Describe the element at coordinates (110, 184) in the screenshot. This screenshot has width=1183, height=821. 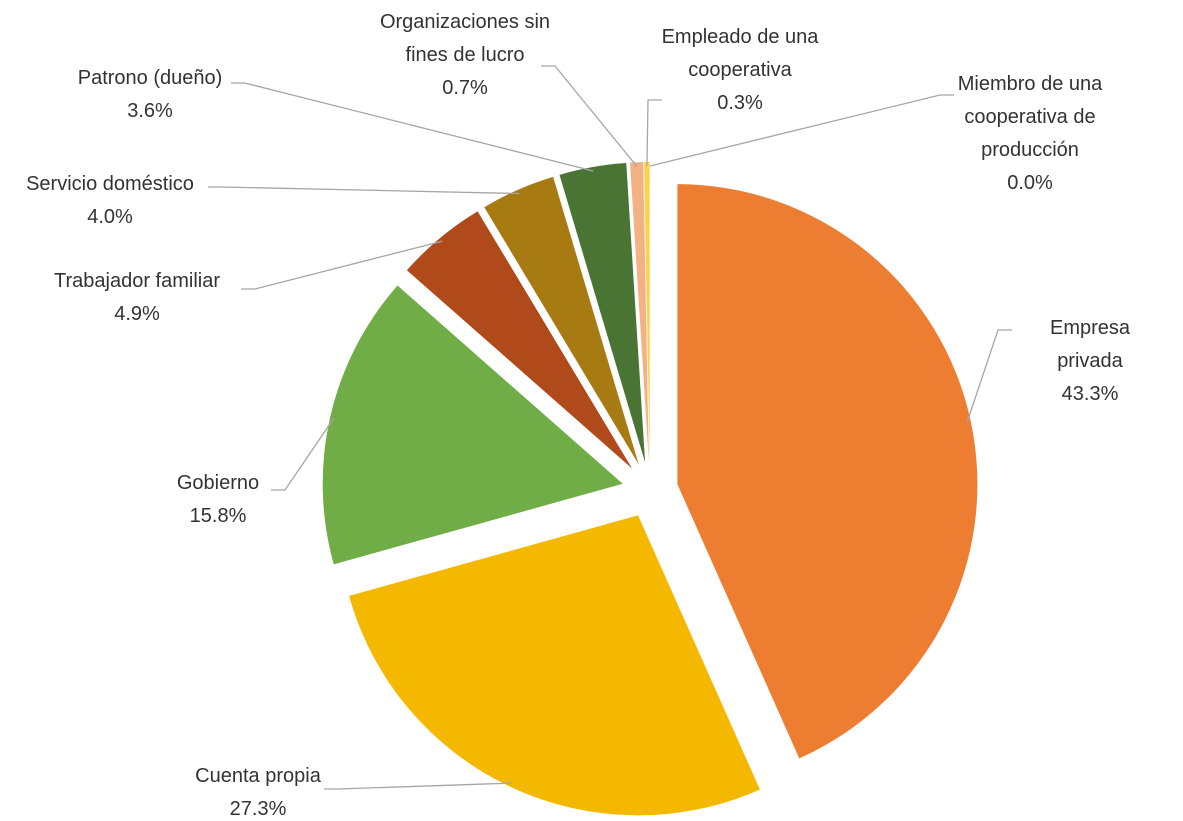
I see `category-label: Servicio doméstico` at that location.